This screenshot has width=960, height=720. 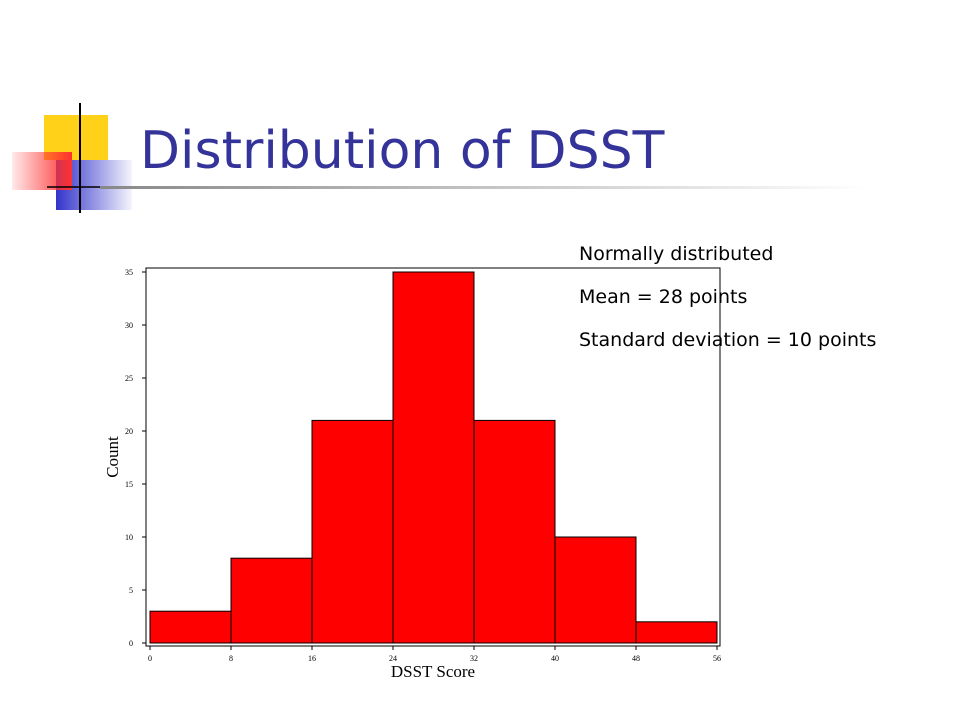 I want to click on y-tick-label: 35, so click(x=129, y=272).